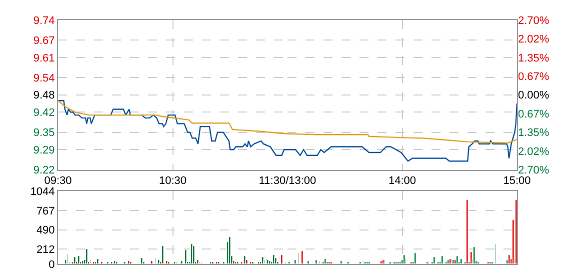 This screenshot has height=276, width=578. Describe the element at coordinates (44, 170) in the screenshot. I see `y-tick-label: 9.22` at that location.